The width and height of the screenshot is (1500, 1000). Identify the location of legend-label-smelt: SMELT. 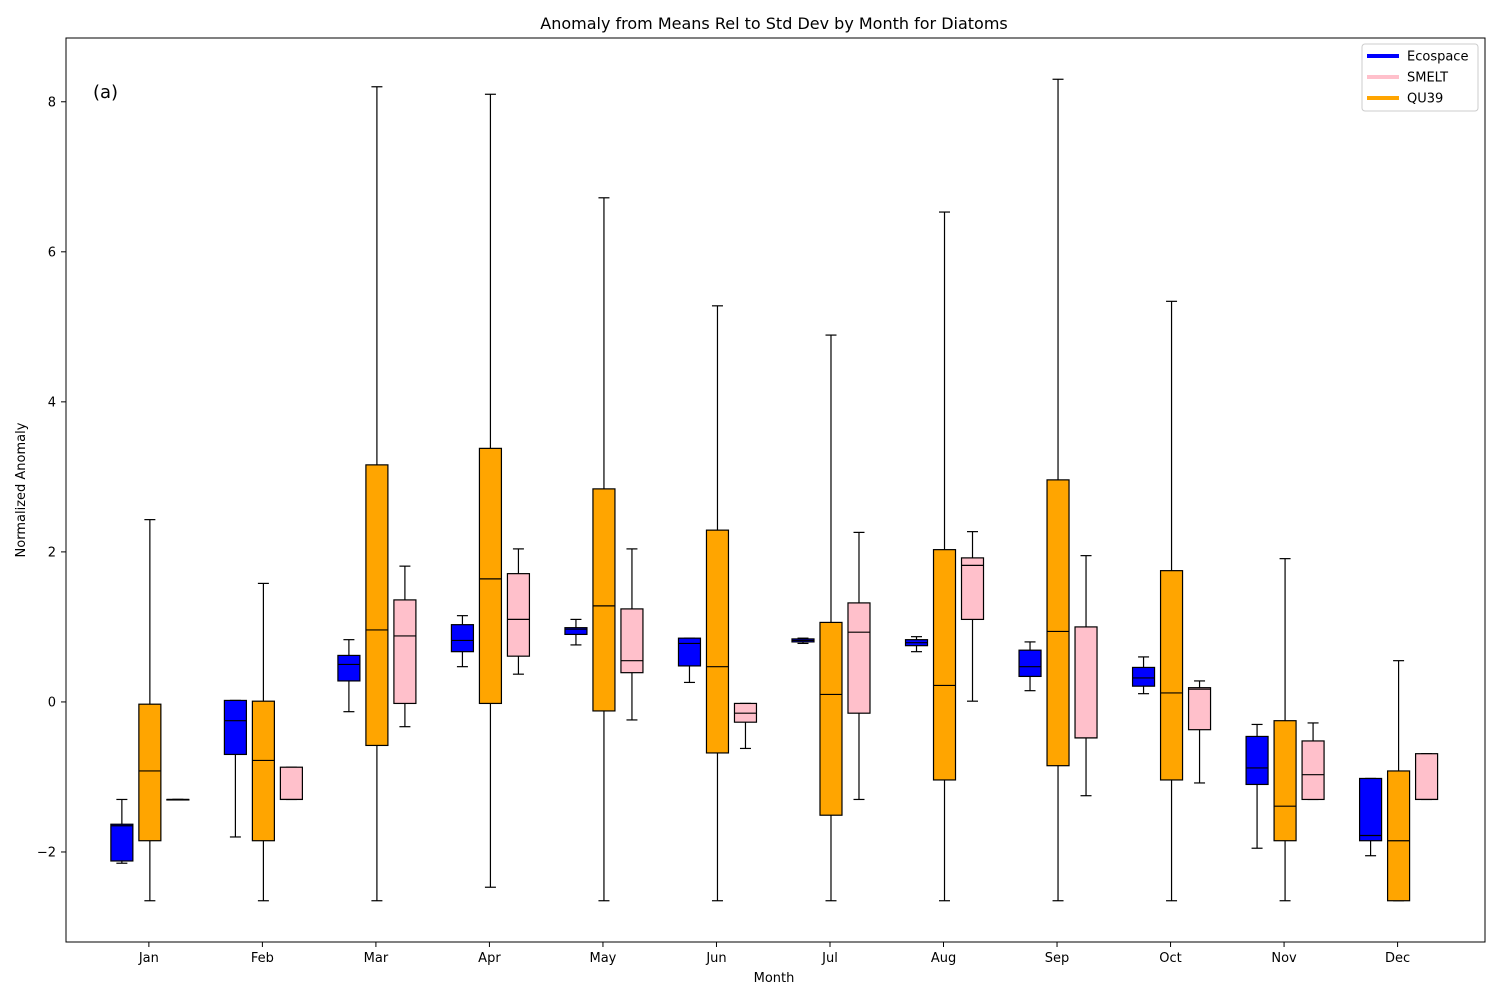
(1427, 78).